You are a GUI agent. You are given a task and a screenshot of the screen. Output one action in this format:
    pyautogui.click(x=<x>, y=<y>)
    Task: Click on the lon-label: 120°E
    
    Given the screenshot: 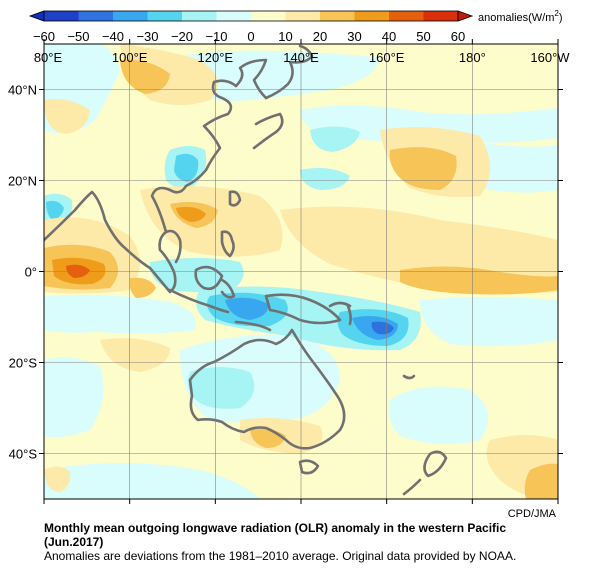 What is the action you would take?
    pyautogui.click(x=216, y=57)
    